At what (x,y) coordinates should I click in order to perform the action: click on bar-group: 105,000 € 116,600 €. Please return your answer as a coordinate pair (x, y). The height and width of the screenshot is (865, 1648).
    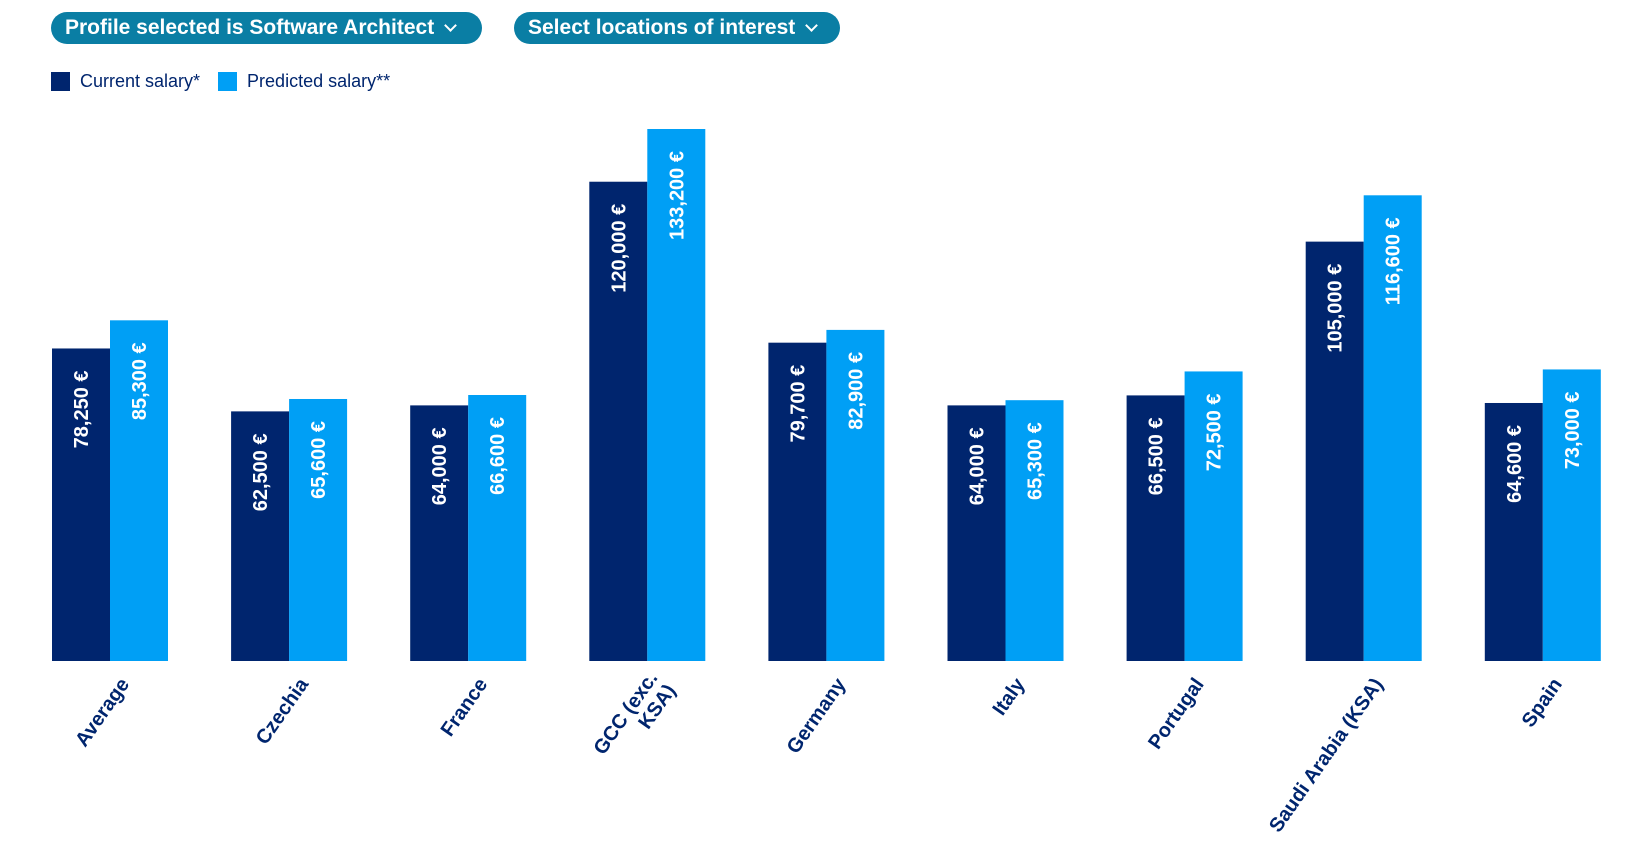
    Looking at the image, I should click on (1363, 428).